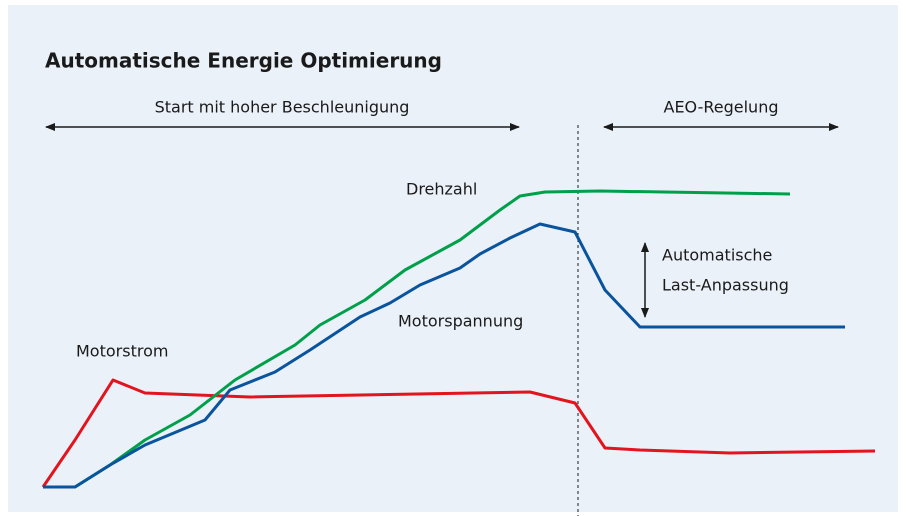  I want to click on current-label: Motorstrom, so click(122, 351).